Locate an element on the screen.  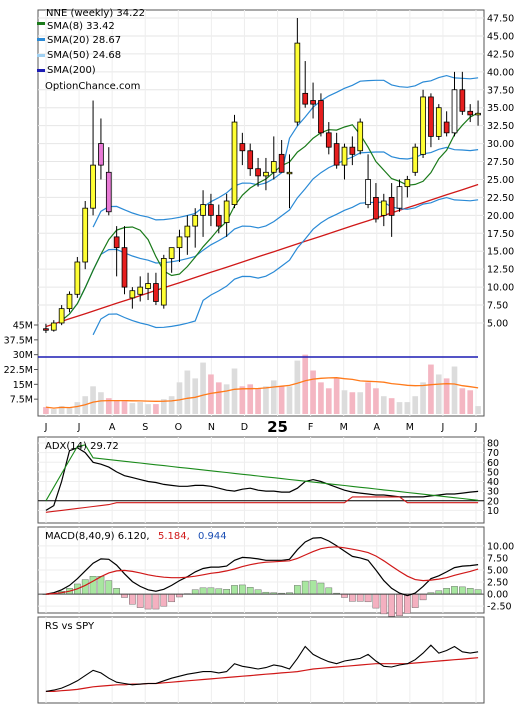
price-tick-label: 7.50 is located at coordinates (497, 306).